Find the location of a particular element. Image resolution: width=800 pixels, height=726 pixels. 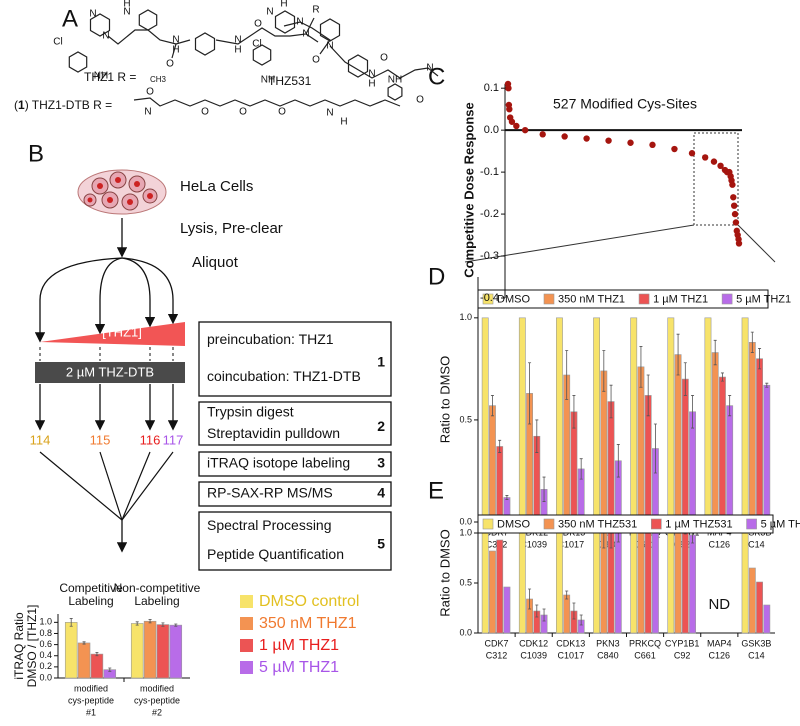

y-tick-label: -0.2 is located at coordinates (489, 214).